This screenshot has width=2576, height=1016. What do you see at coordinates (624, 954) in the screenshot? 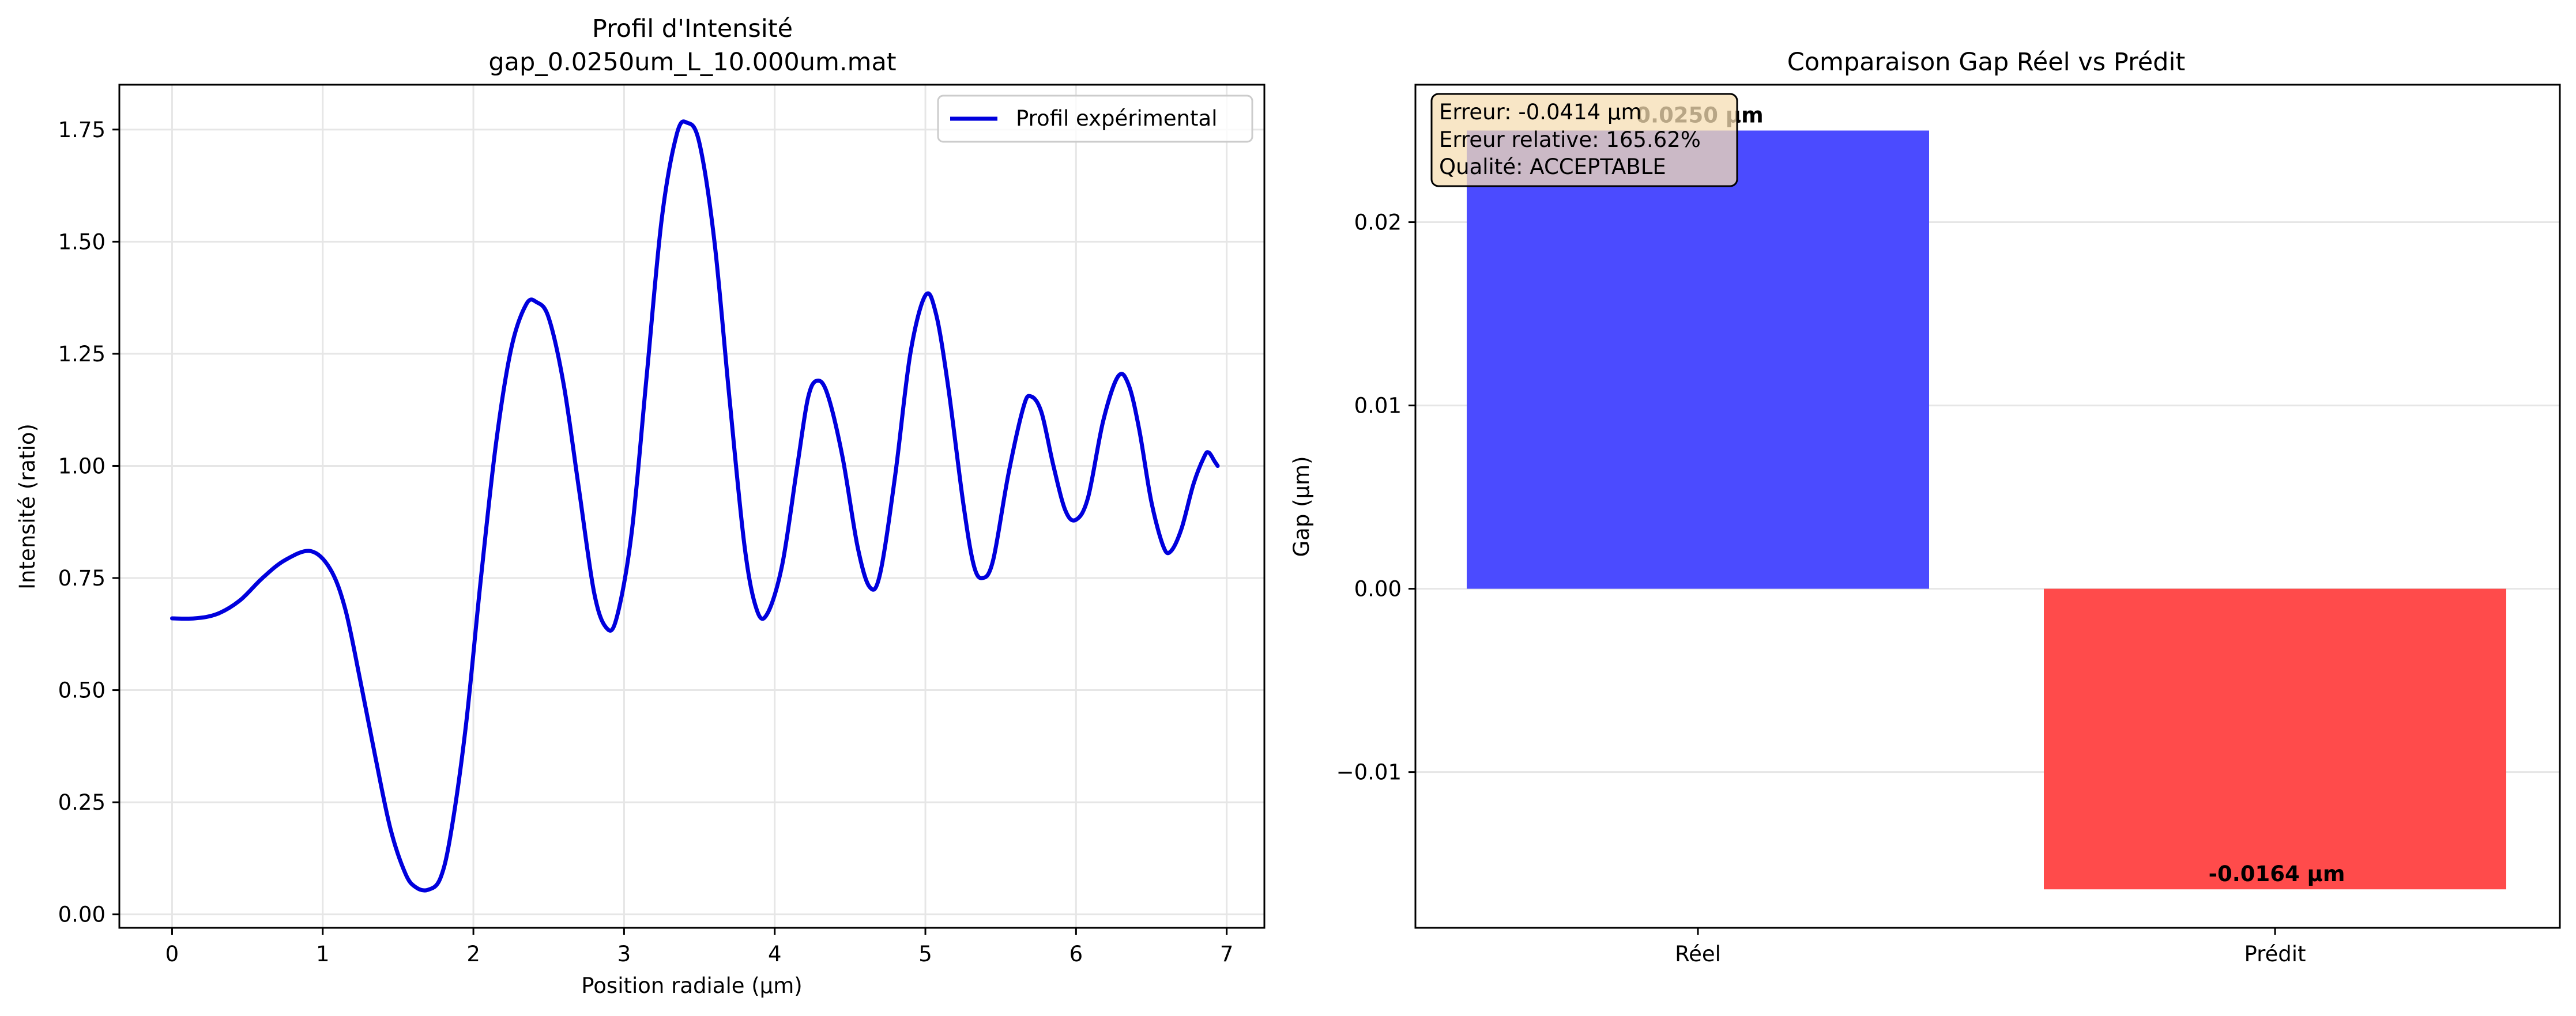
I see `x-tick-label: 3` at bounding box center [624, 954].